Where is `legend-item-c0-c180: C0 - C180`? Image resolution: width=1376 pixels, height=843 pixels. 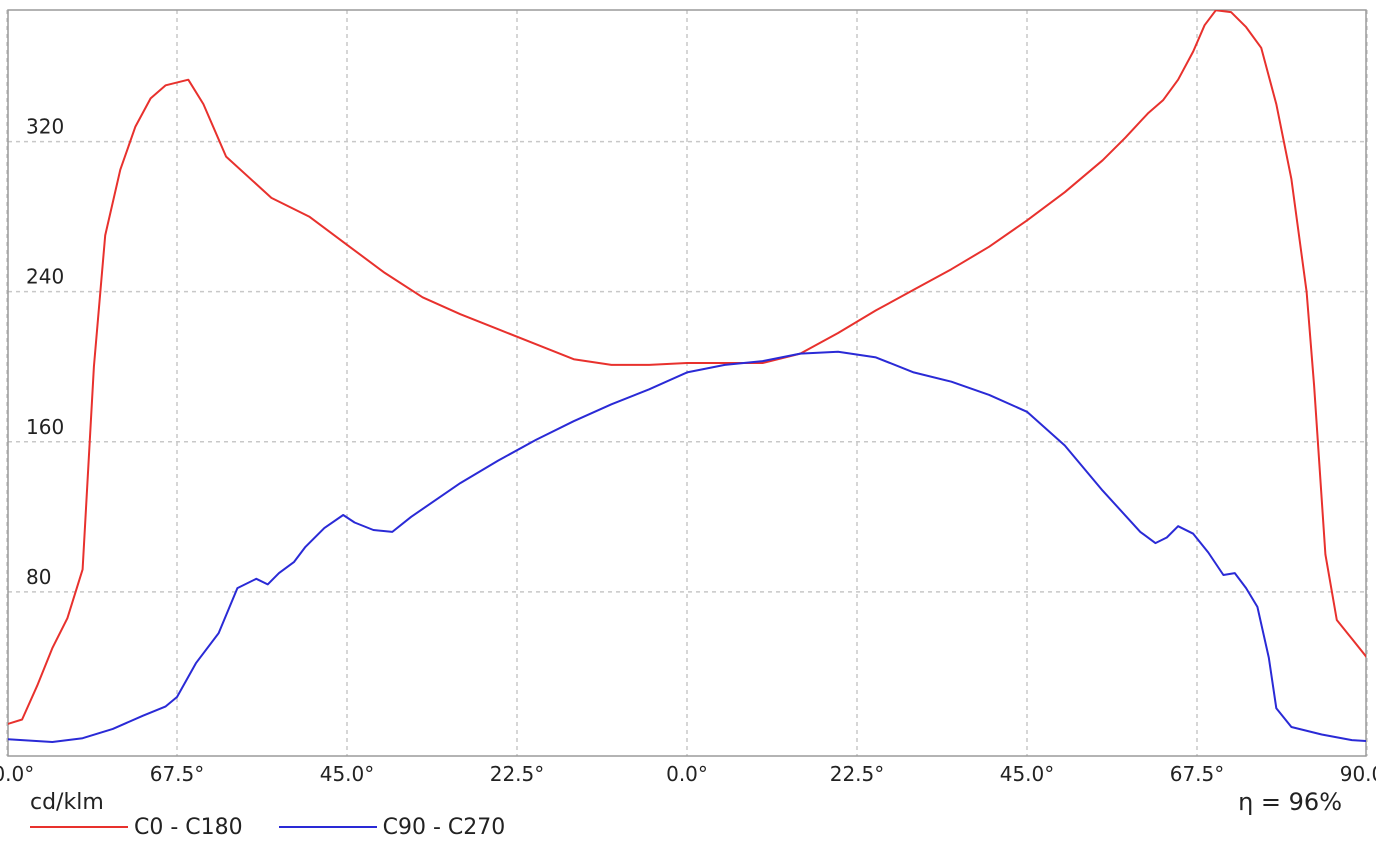 legend-item-c0-c180: C0 - C180 is located at coordinates (136, 827).